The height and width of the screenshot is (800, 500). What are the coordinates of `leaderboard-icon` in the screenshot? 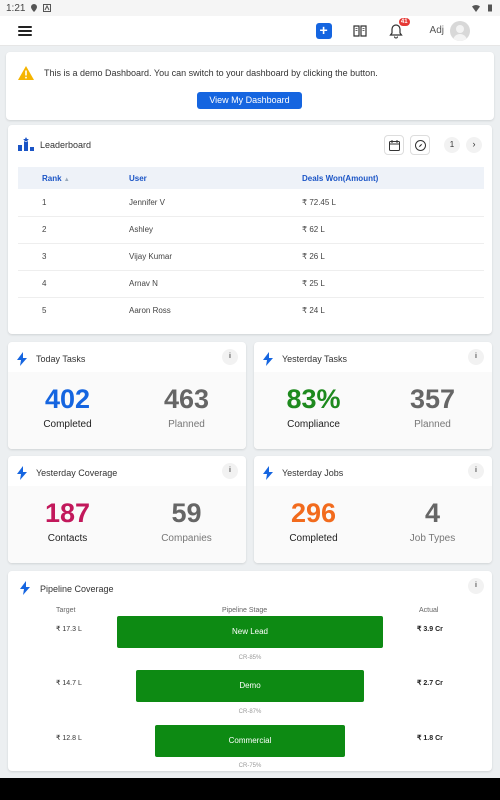 It's located at (26, 144).